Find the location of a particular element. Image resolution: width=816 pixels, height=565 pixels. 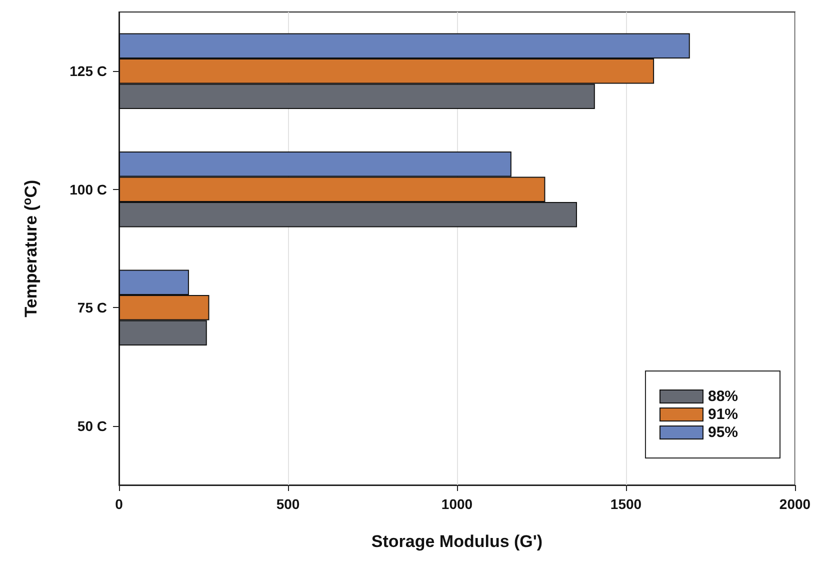

y-tick-label: 100 C is located at coordinates (88, 189).